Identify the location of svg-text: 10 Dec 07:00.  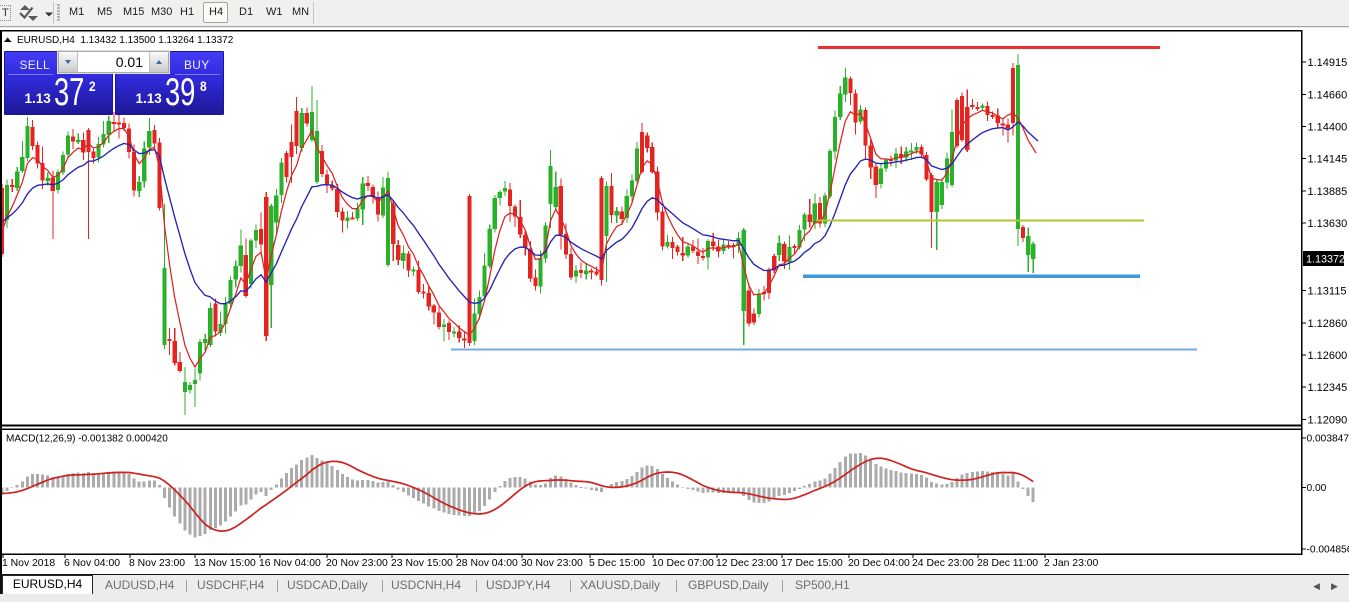
(683, 563).